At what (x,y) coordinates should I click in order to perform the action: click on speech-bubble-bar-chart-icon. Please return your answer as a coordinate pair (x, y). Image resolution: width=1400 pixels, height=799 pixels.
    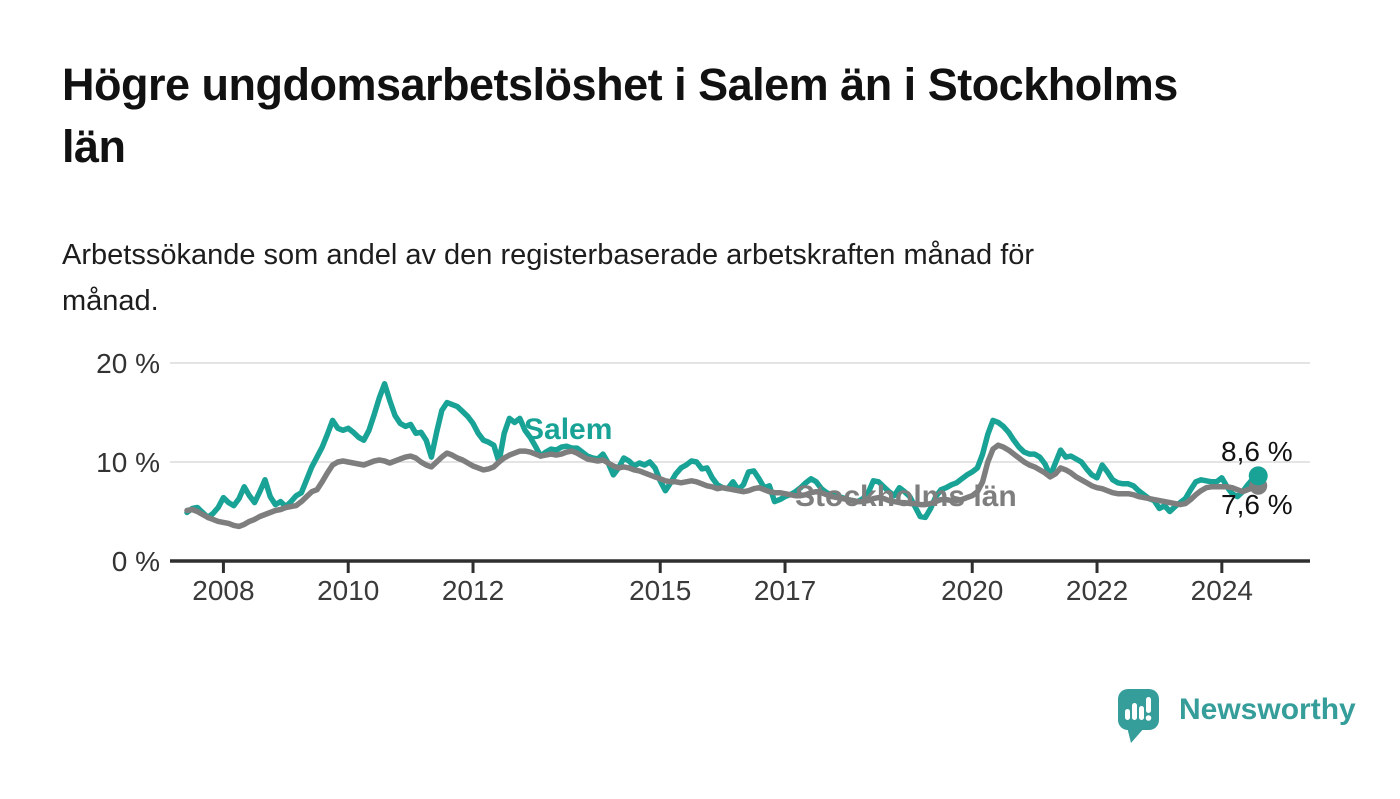
    Looking at the image, I should click on (1138, 716).